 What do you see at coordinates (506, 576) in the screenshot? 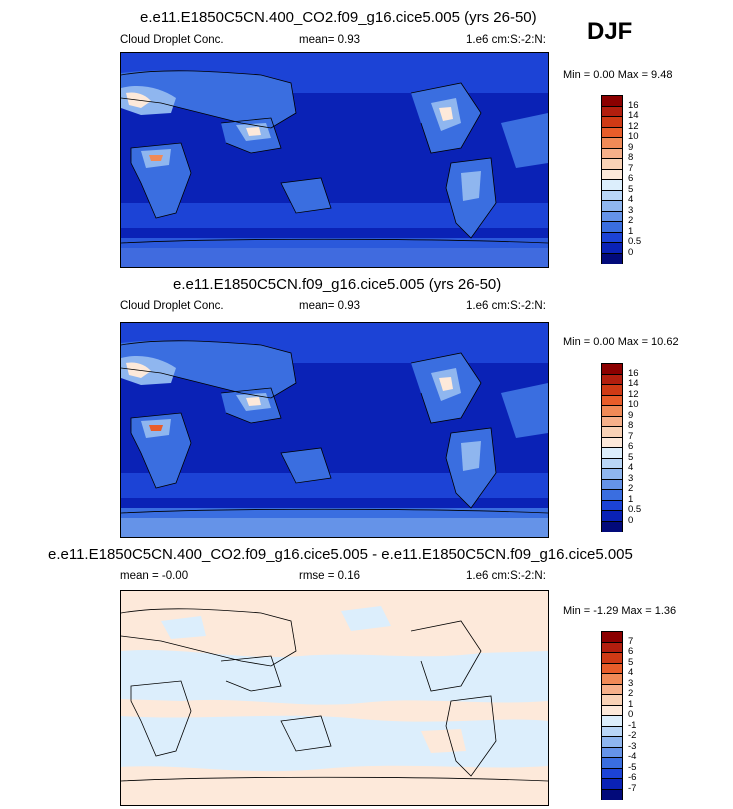
I see `panel-3-units: 1.e6 cm:S:-2:N:` at bounding box center [506, 576].